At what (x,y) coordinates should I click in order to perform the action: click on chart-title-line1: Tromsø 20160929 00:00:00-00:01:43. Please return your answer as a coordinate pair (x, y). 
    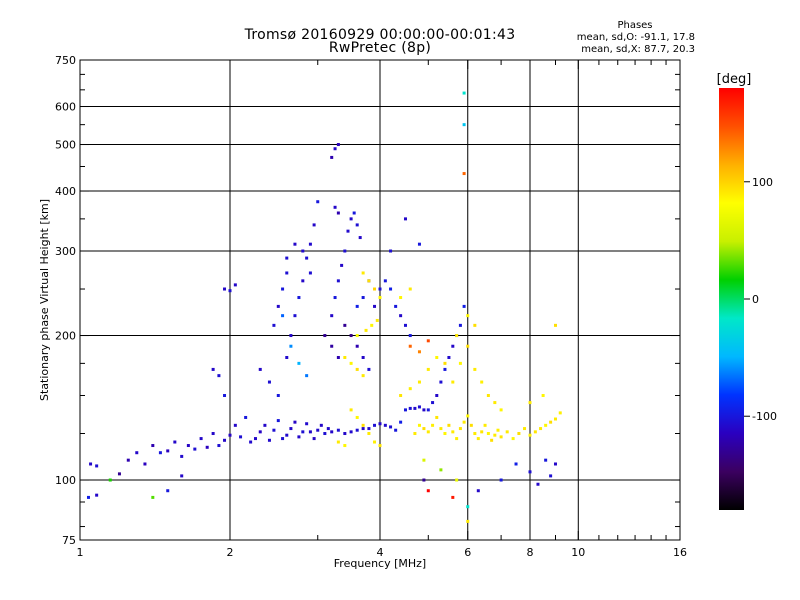
    Looking at the image, I should click on (380, 35).